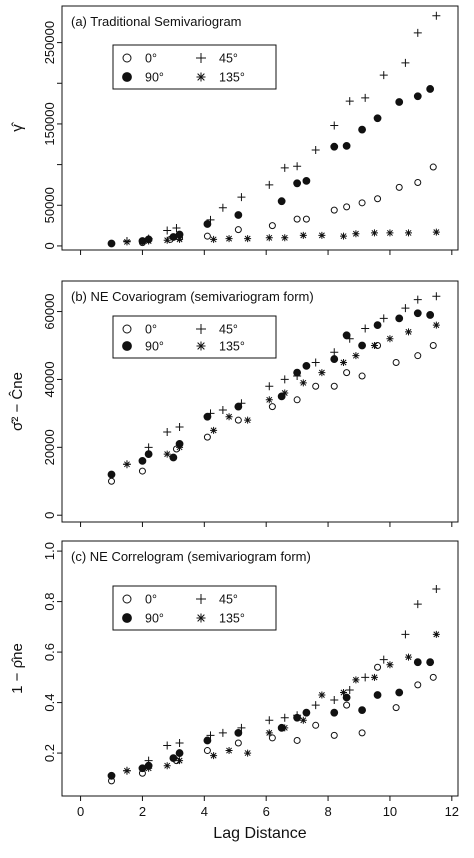 The image size is (474, 858). Describe the element at coordinates (49, 379) in the screenshot. I see `y-tick-label: 40000` at that location.